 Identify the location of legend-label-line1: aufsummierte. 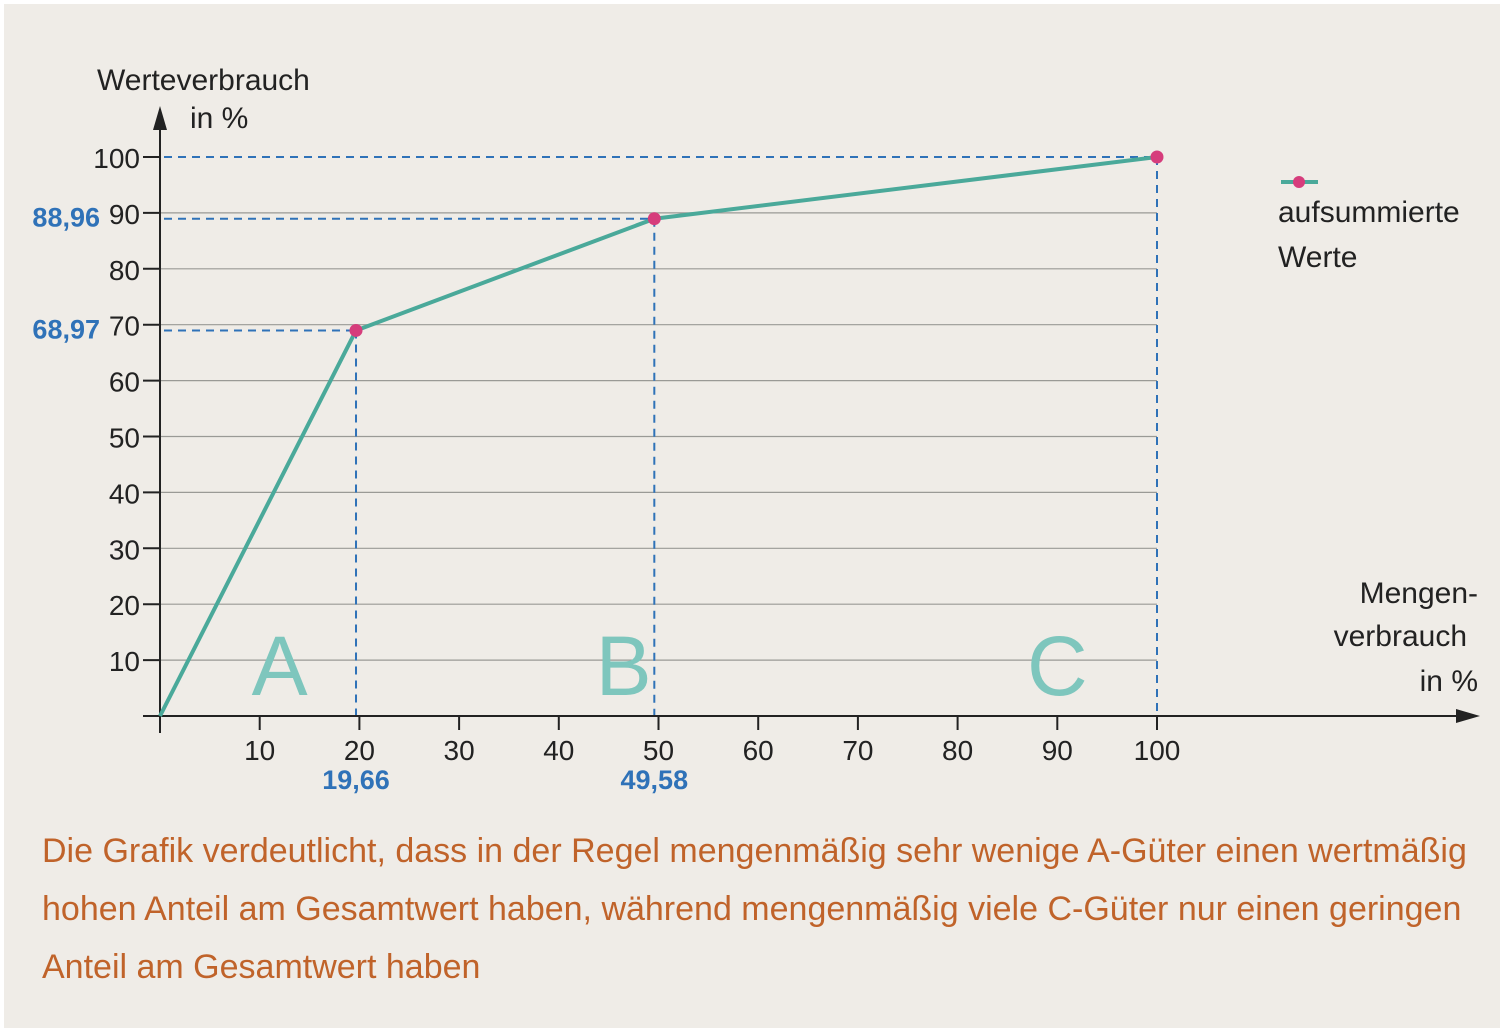
(1369, 212).